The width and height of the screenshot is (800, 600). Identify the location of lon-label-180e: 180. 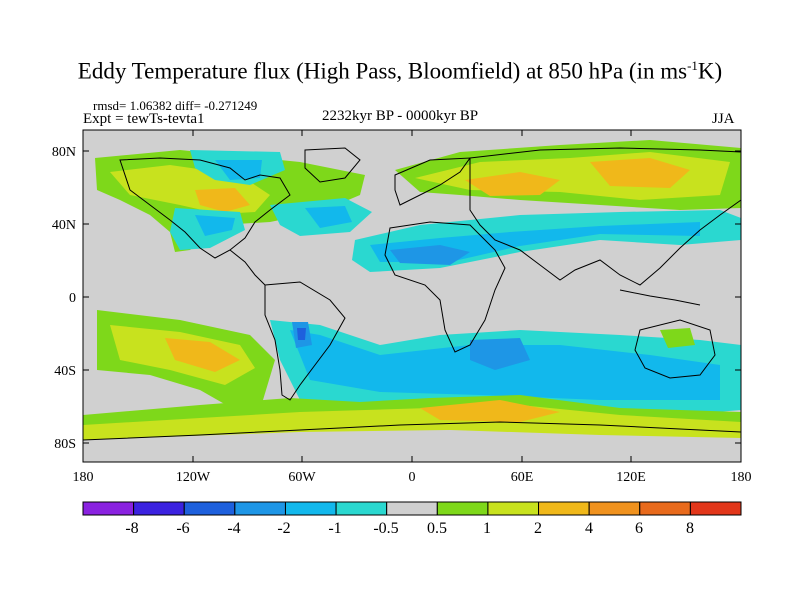
(741, 477).